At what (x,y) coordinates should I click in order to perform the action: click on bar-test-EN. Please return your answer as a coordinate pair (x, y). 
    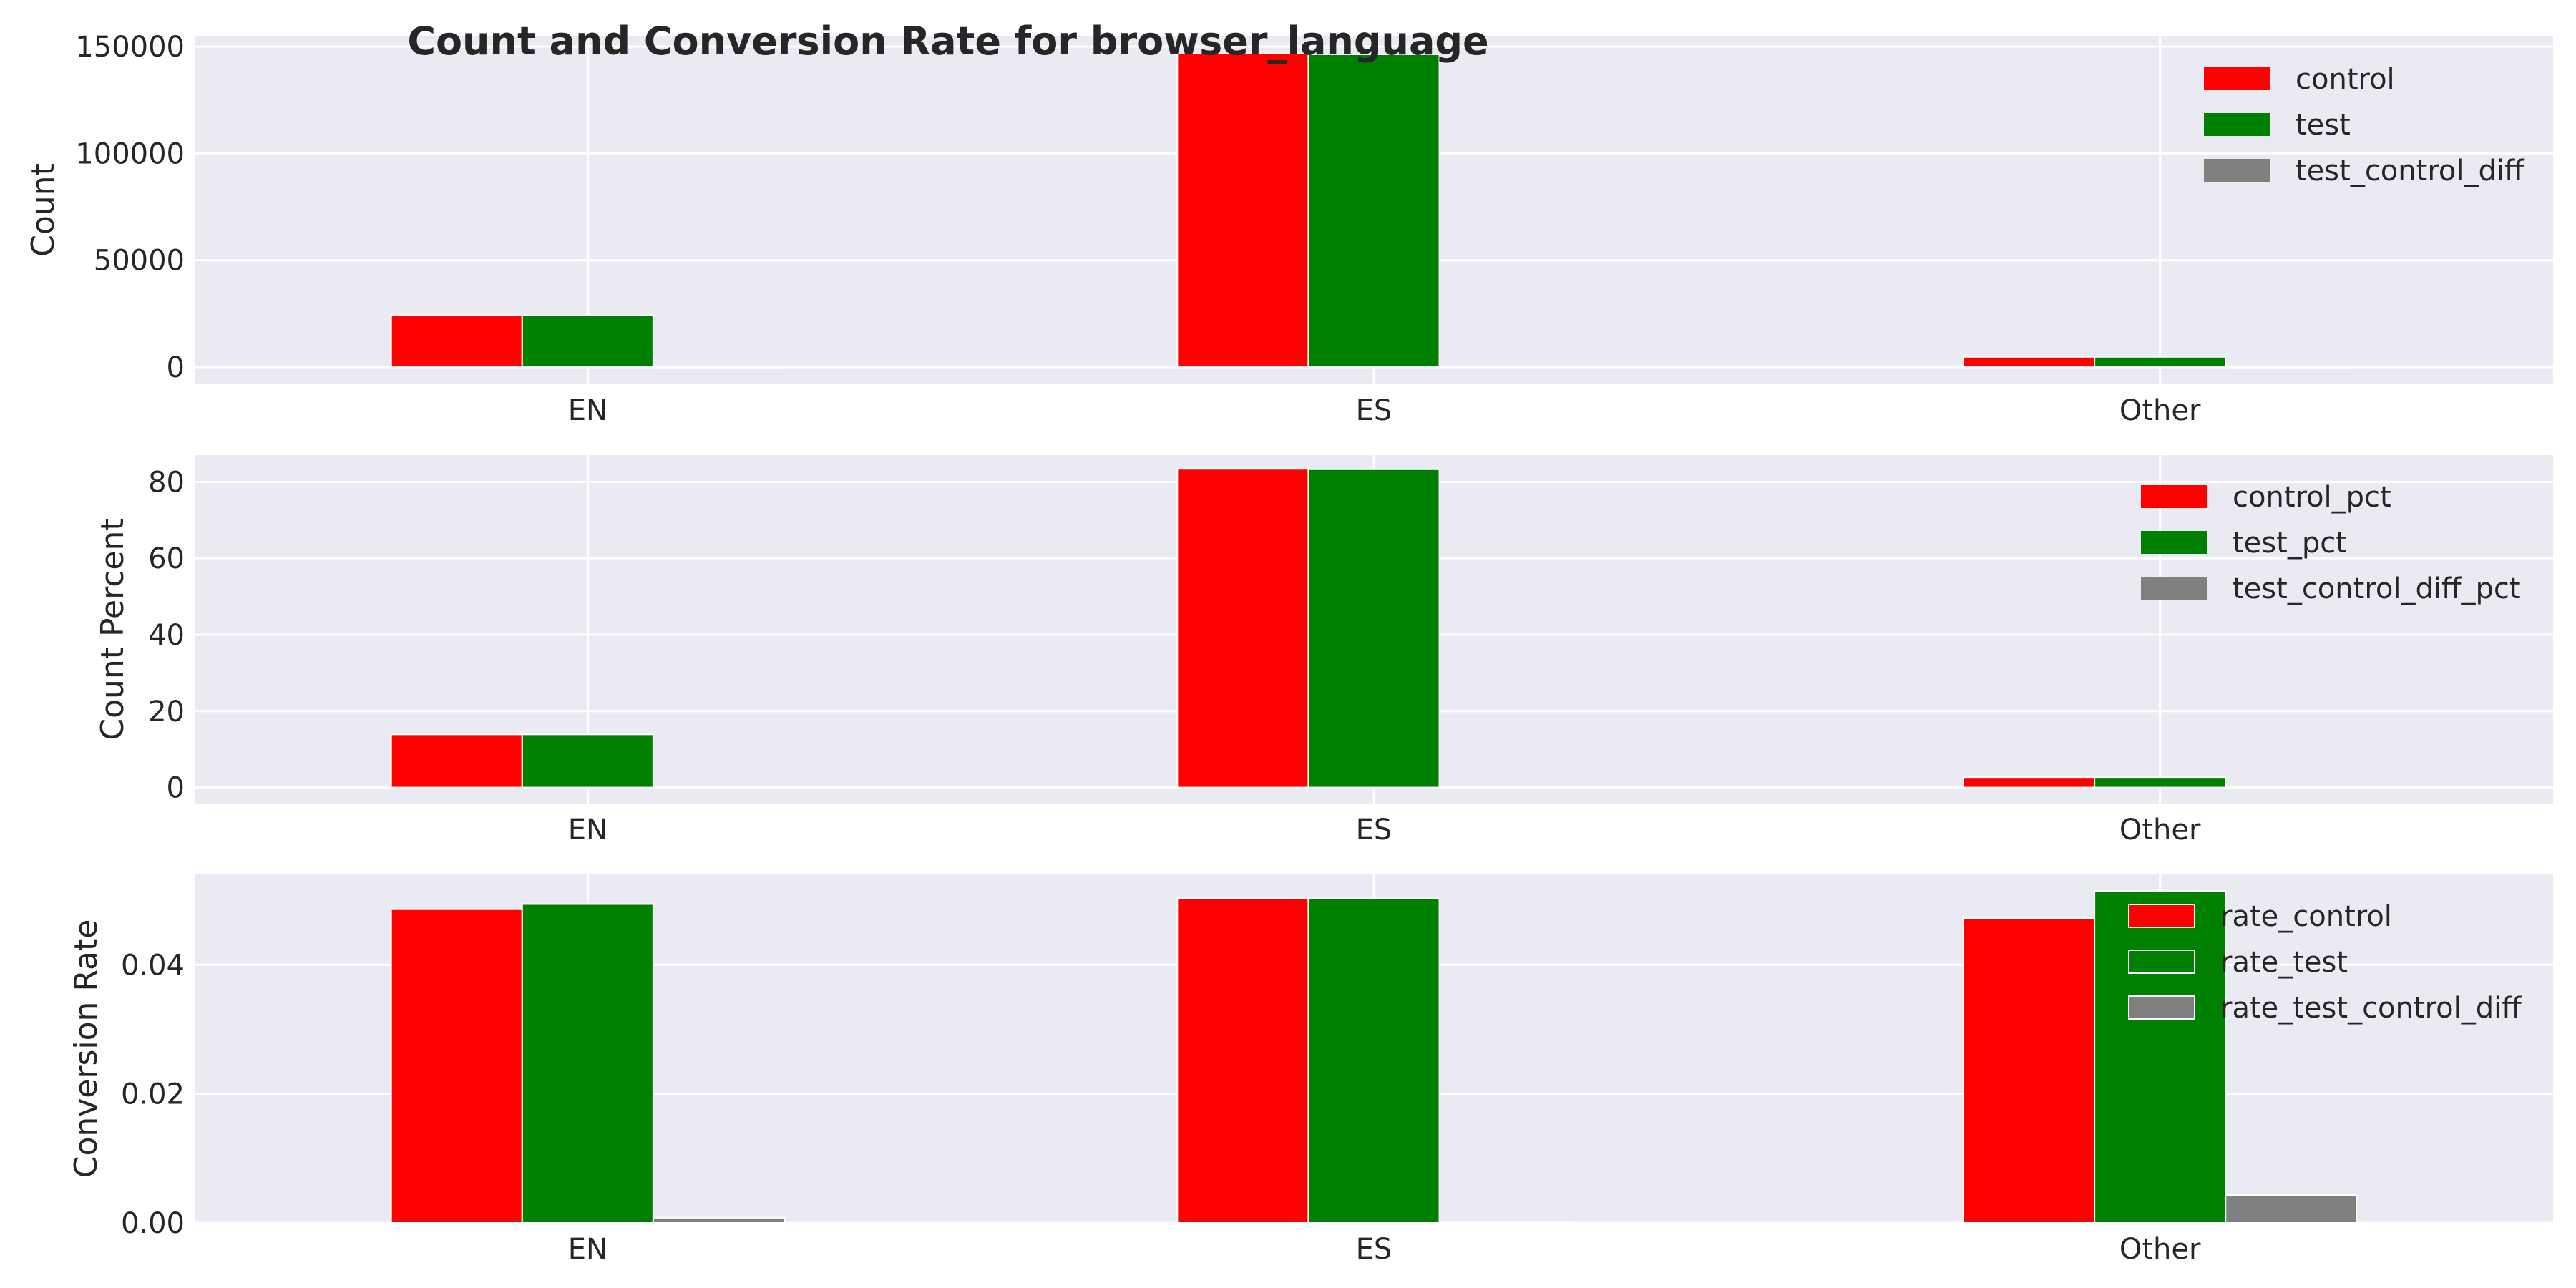
    Looking at the image, I should click on (587, 341).